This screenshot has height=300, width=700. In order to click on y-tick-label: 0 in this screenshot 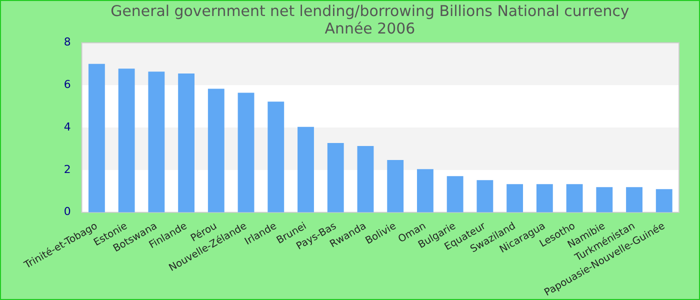, I will do `click(67, 211)`.